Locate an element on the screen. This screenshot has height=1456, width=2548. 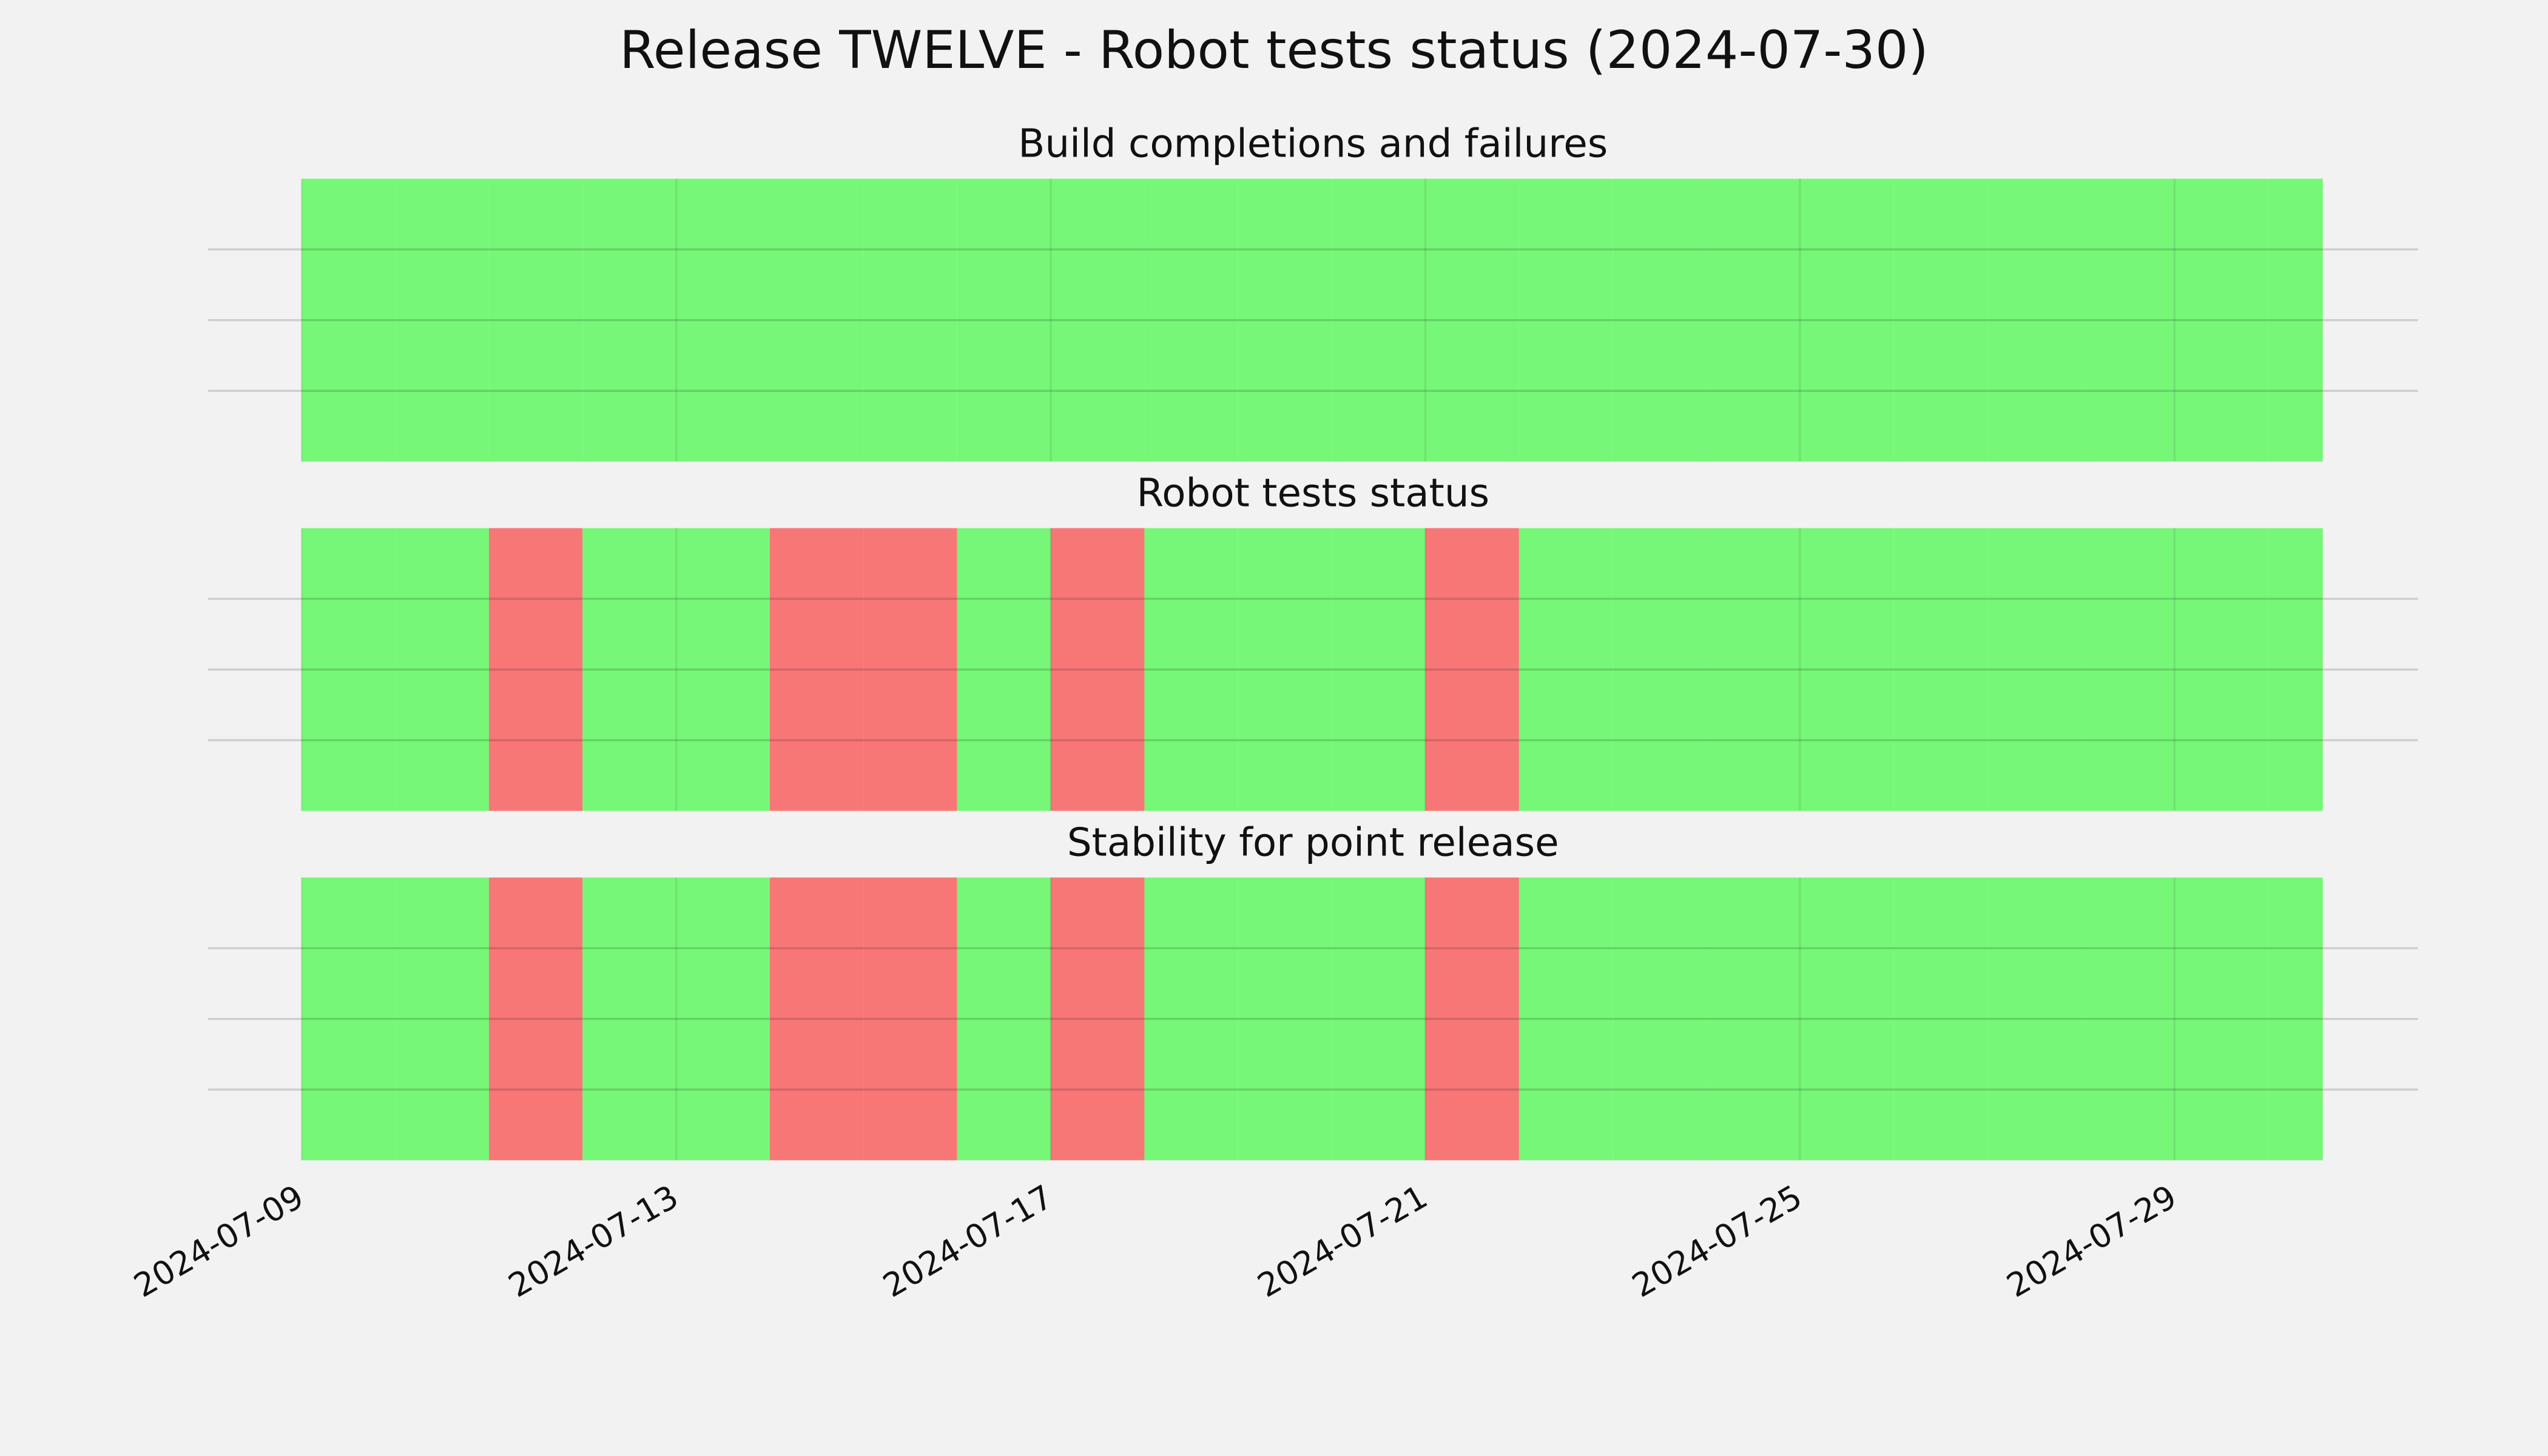
panel-title: Build completions and failures is located at coordinates (1313, 144).